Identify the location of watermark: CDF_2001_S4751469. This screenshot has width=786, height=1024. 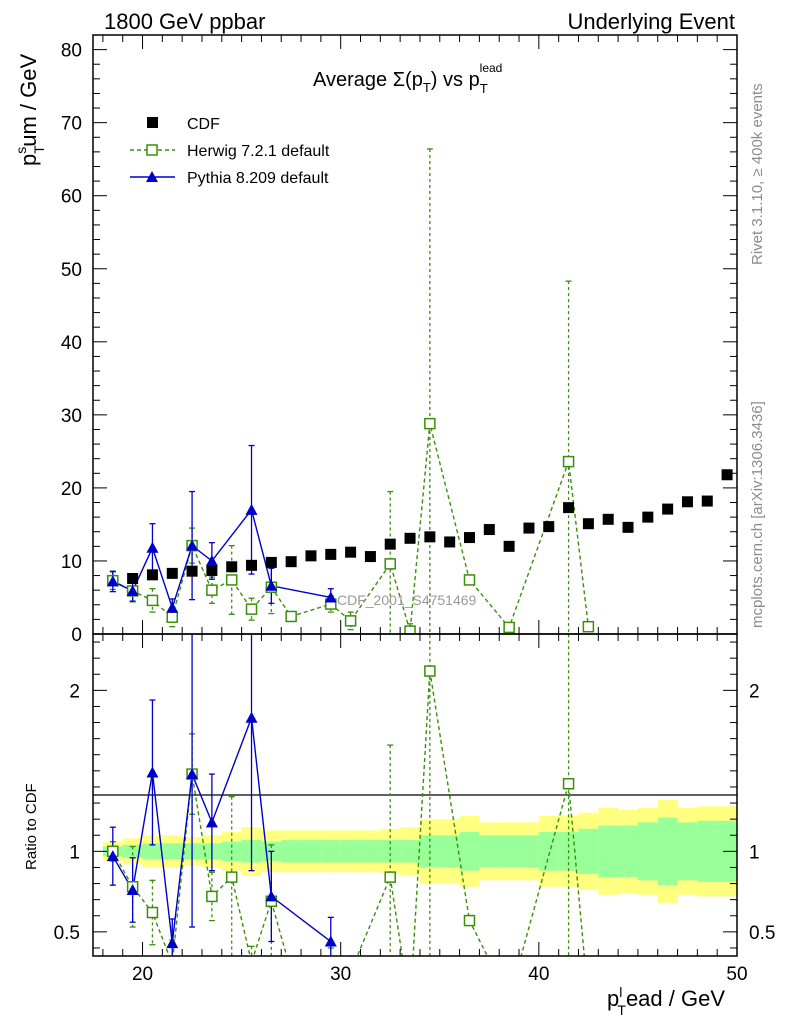
(407, 600).